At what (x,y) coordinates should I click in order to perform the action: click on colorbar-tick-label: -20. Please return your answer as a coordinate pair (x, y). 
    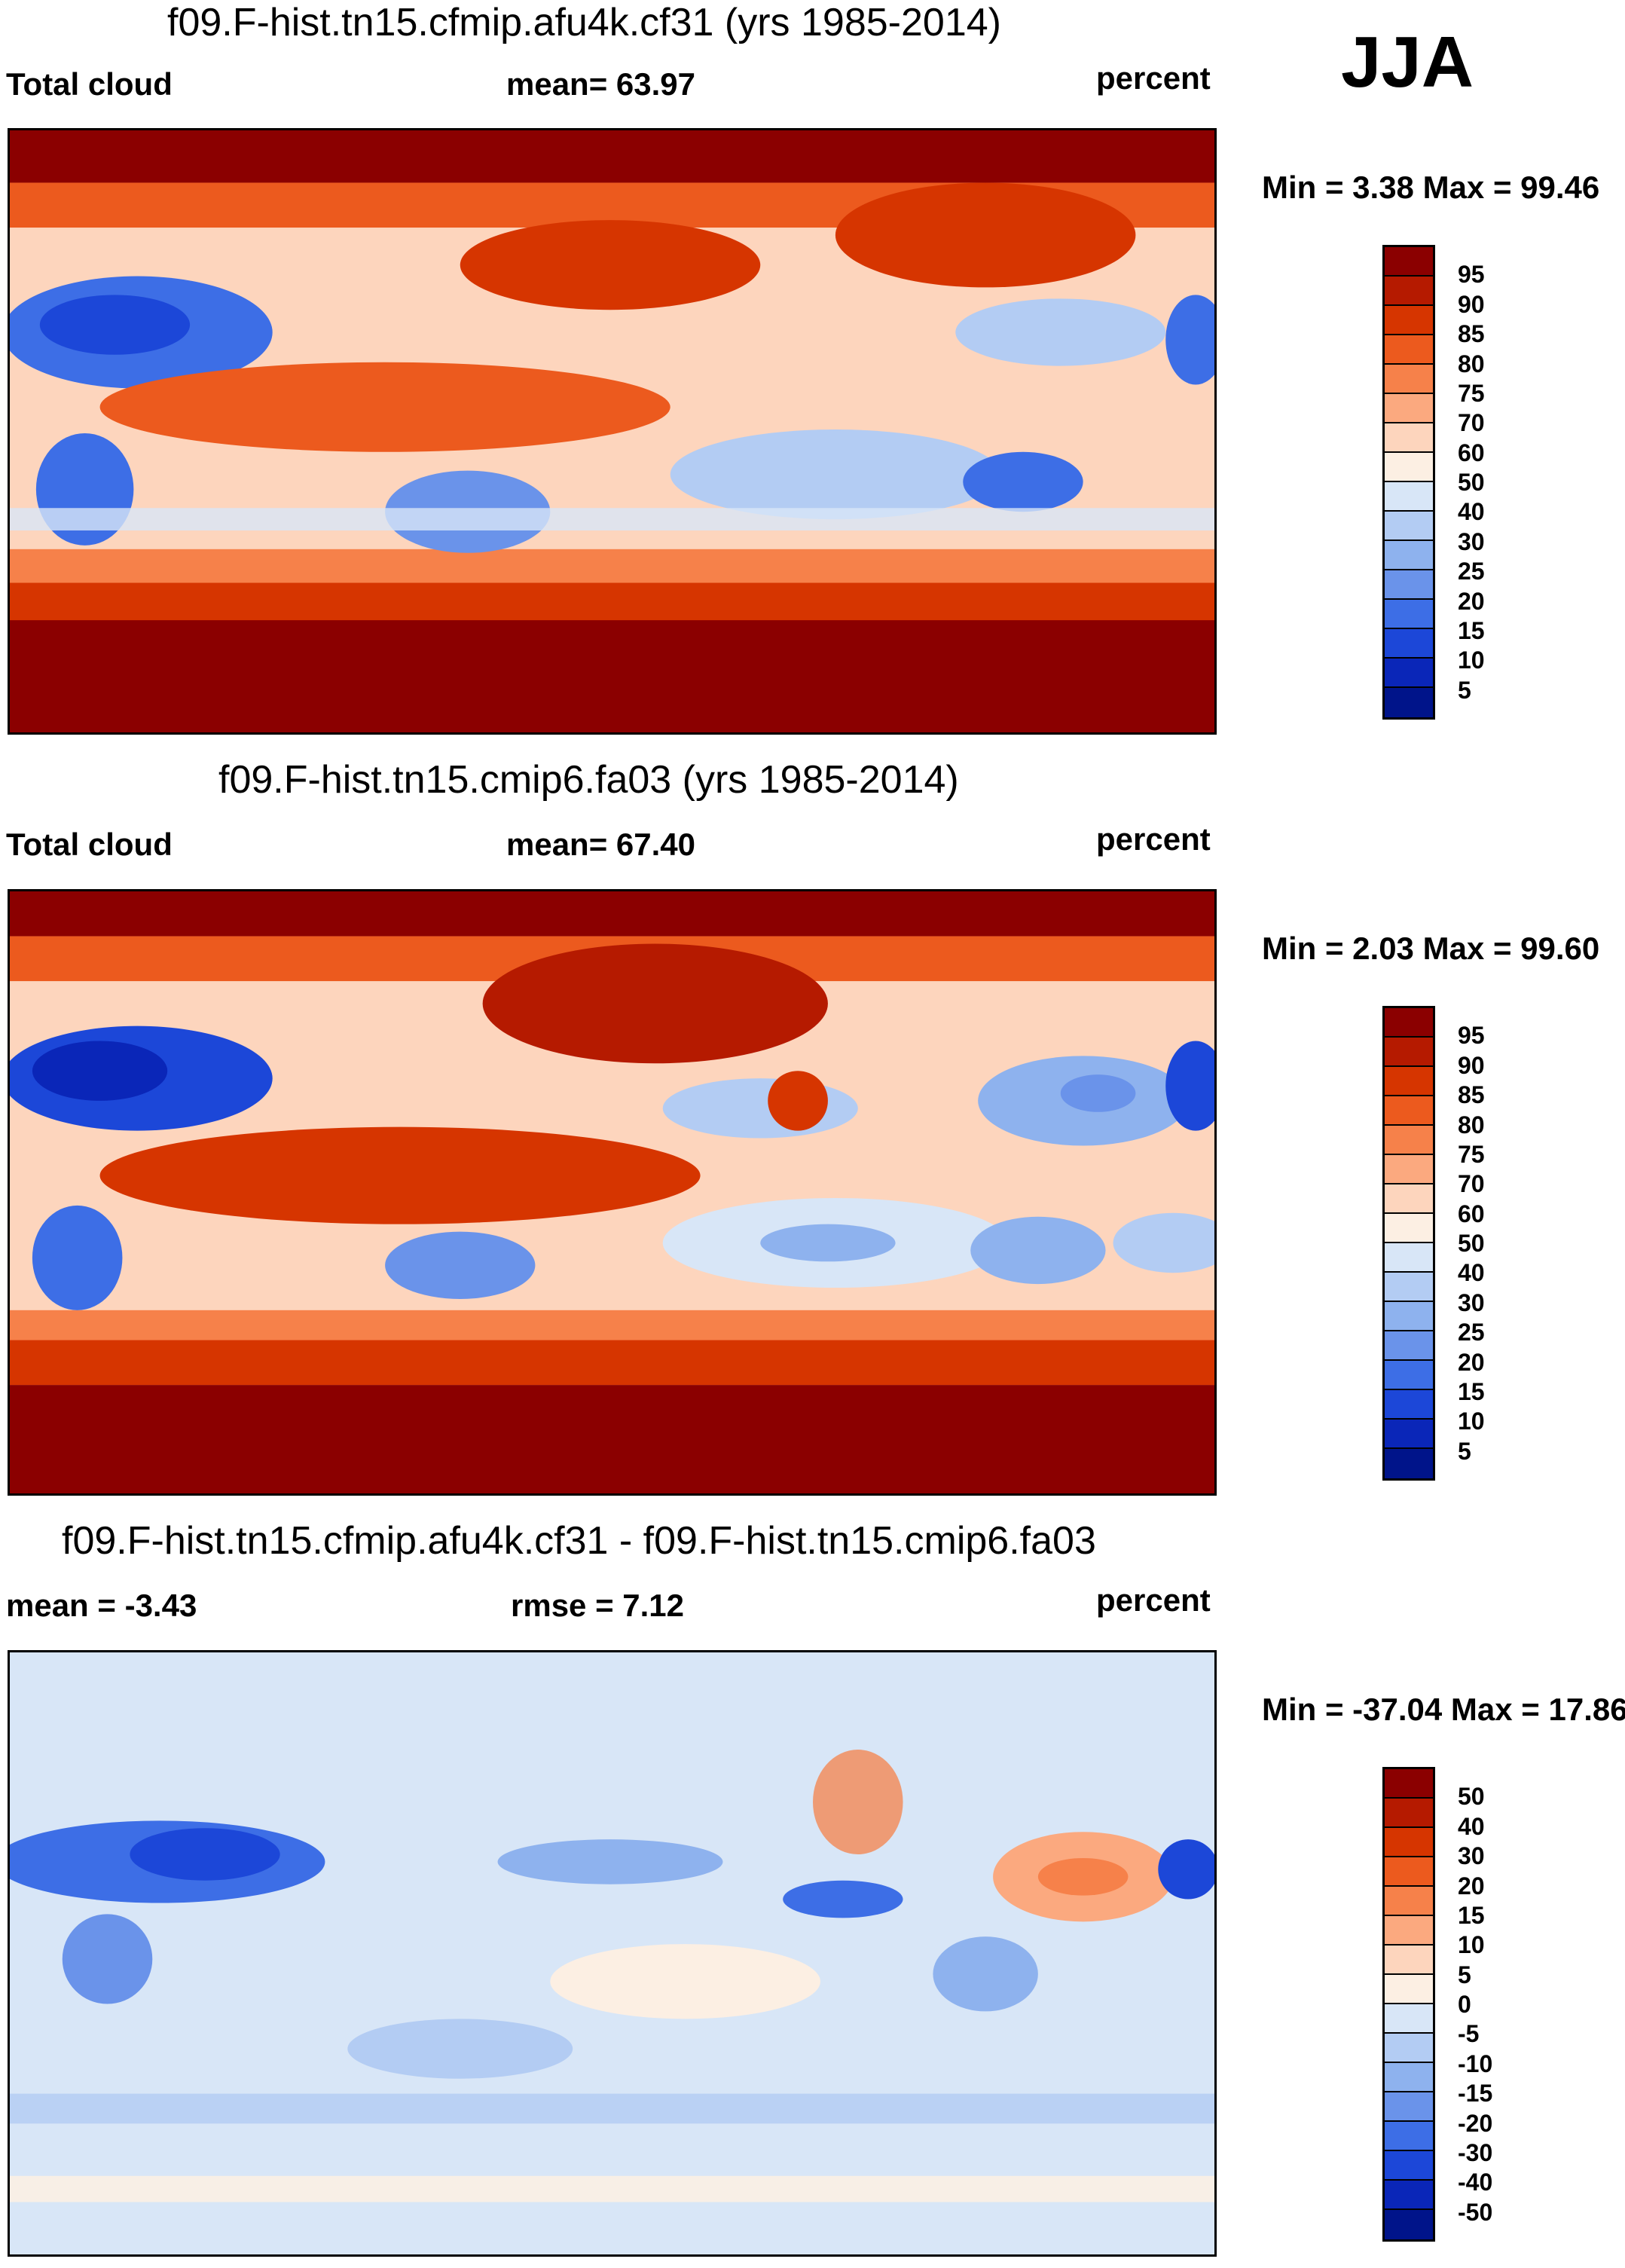
    Looking at the image, I should click on (1475, 2123).